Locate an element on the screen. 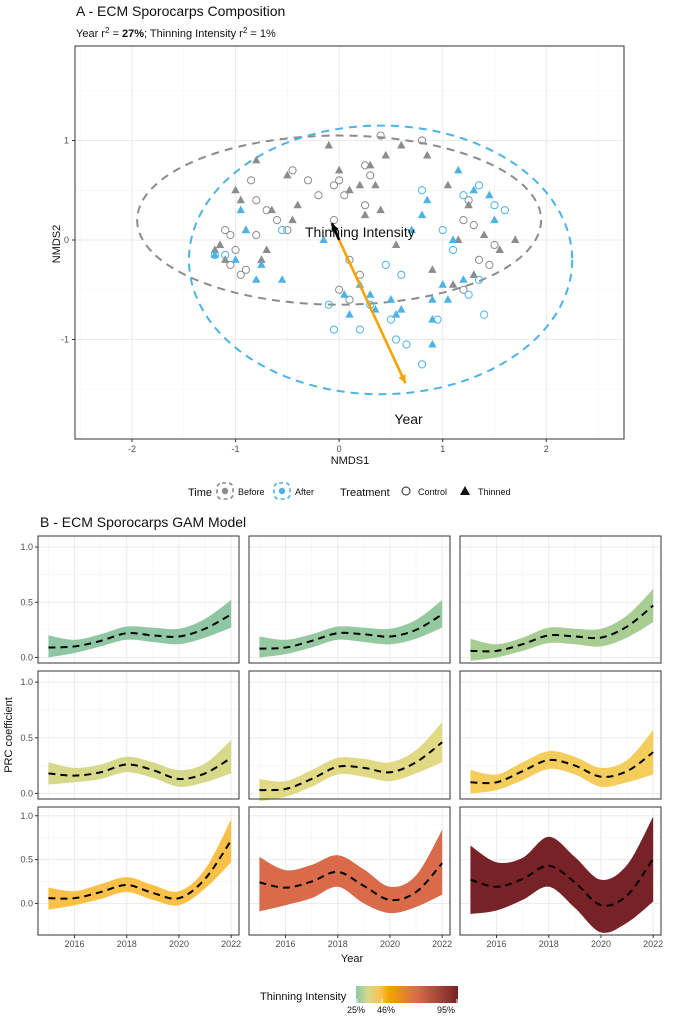 This screenshot has width=673, height=1024. panel-a-title: A - ECM Sporocarps Composition is located at coordinates (180, 11).